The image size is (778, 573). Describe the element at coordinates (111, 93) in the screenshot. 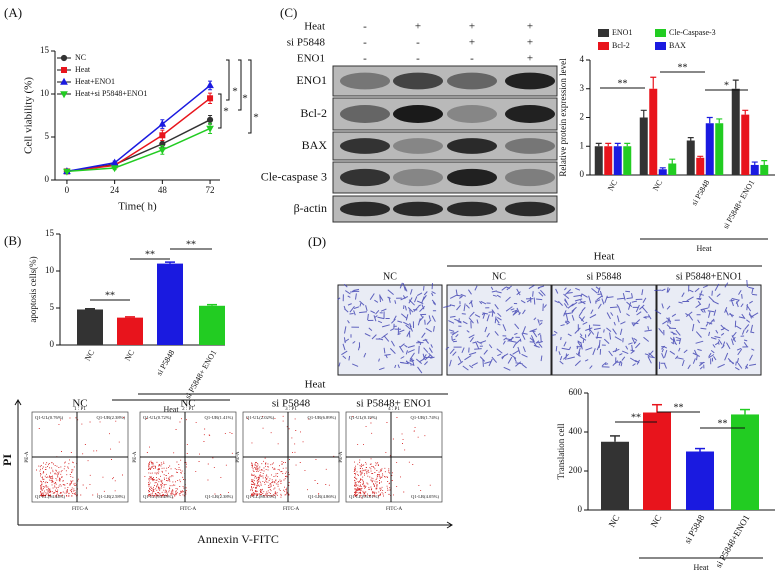

I see `legend-label: Heat+si P5848+ENO1` at that location.